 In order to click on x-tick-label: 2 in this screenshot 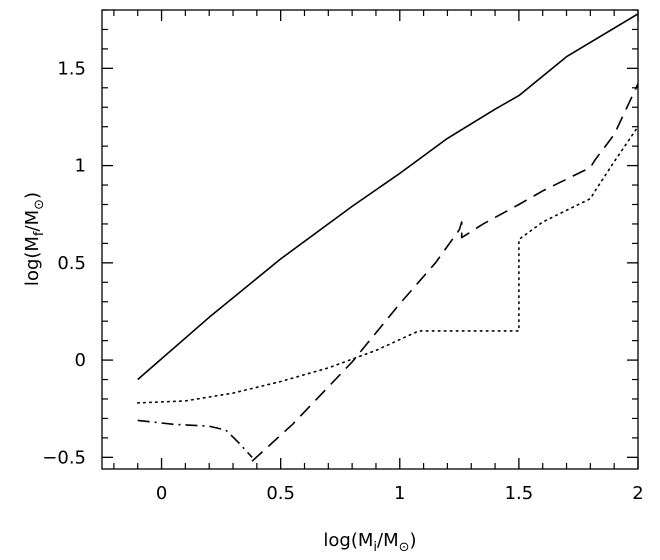, I will do `click(637, 493)`.